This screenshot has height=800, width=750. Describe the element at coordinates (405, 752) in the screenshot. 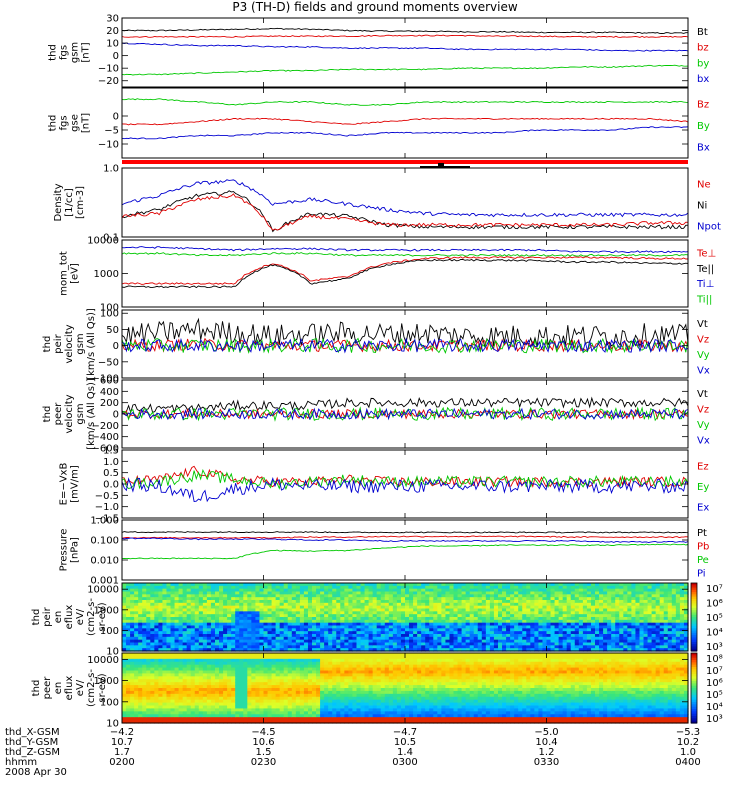

I see `x-row-value: 1.4` at that location.